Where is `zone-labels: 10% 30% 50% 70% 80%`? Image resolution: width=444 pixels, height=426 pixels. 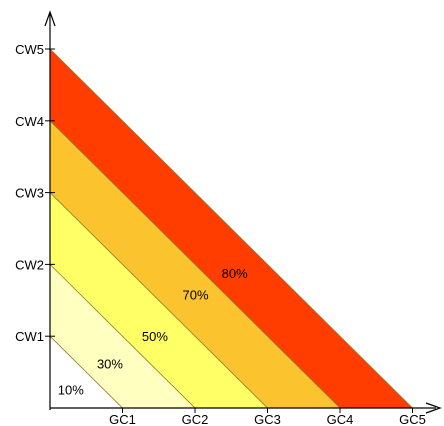 zone-labels: 10% 30% 50% 70% 80% is located at coordinates (153, 331).